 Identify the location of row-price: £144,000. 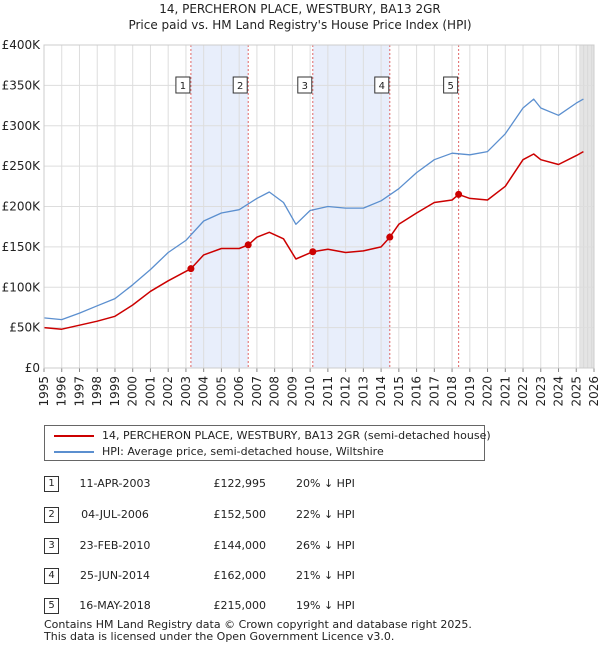
(240, 545).